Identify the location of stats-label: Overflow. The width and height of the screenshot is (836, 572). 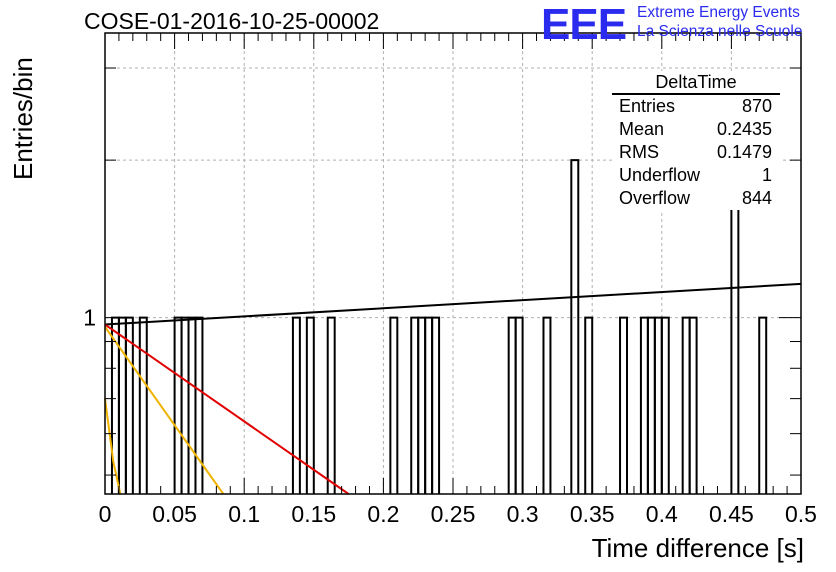
(655, 198).